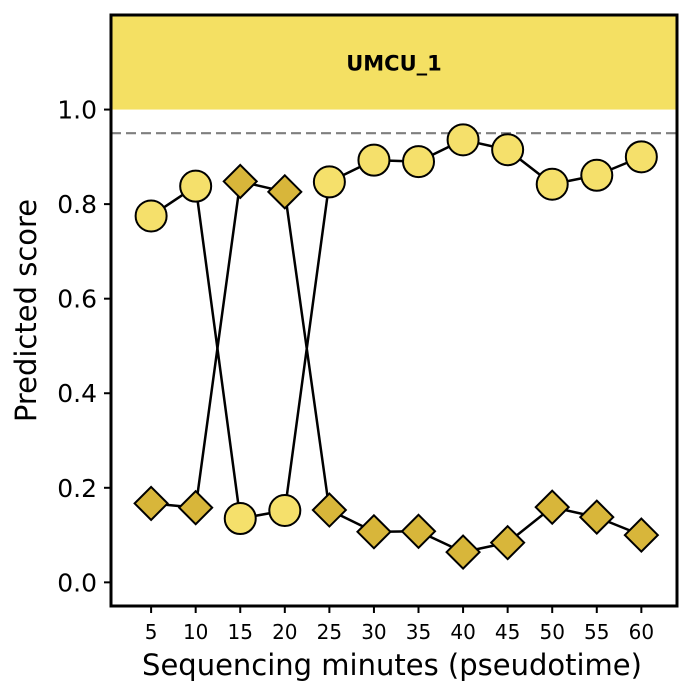  What do you see at coordinates (240, 632) in the screenshot?
I see `x-tick-label: 15` at bounding box center [240, 632].